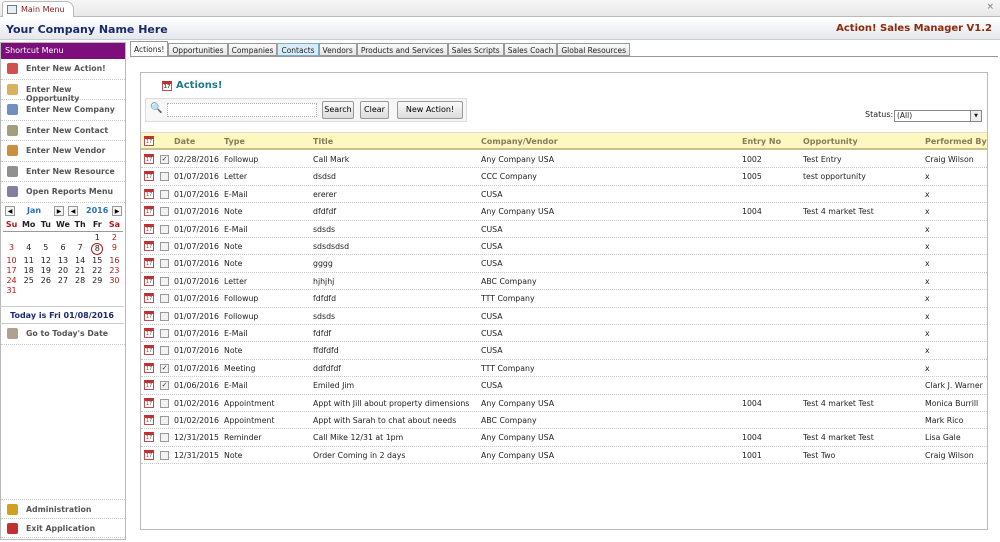 This screenshot has height=542, width=1000. I want to click on sidebar-item-open-reports-menu: Open Reports Menu, so click(63, 192).